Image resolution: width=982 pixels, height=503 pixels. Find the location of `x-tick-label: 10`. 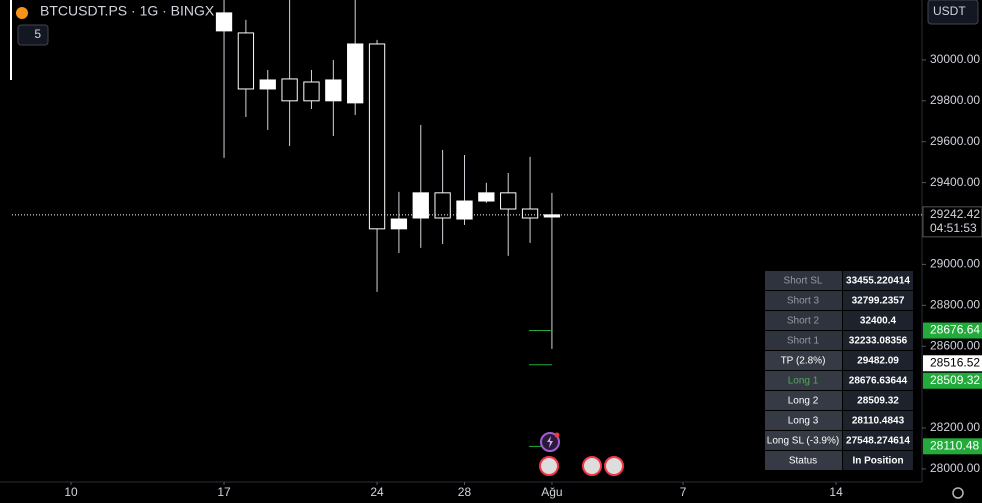

x-tick-label: 10 is located at coordinates (71, 492).